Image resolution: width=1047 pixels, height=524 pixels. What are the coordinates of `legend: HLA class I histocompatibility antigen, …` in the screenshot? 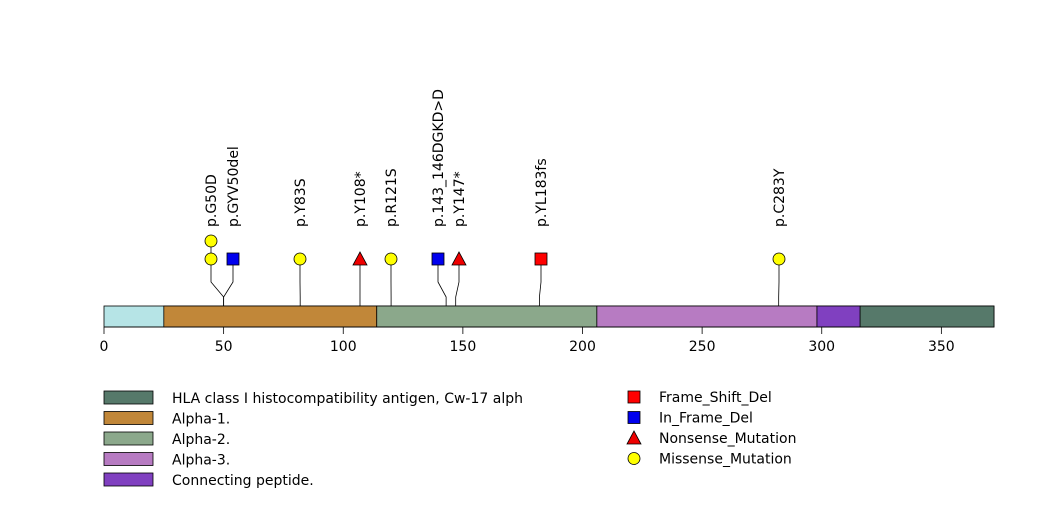 It's located at (449, 439).